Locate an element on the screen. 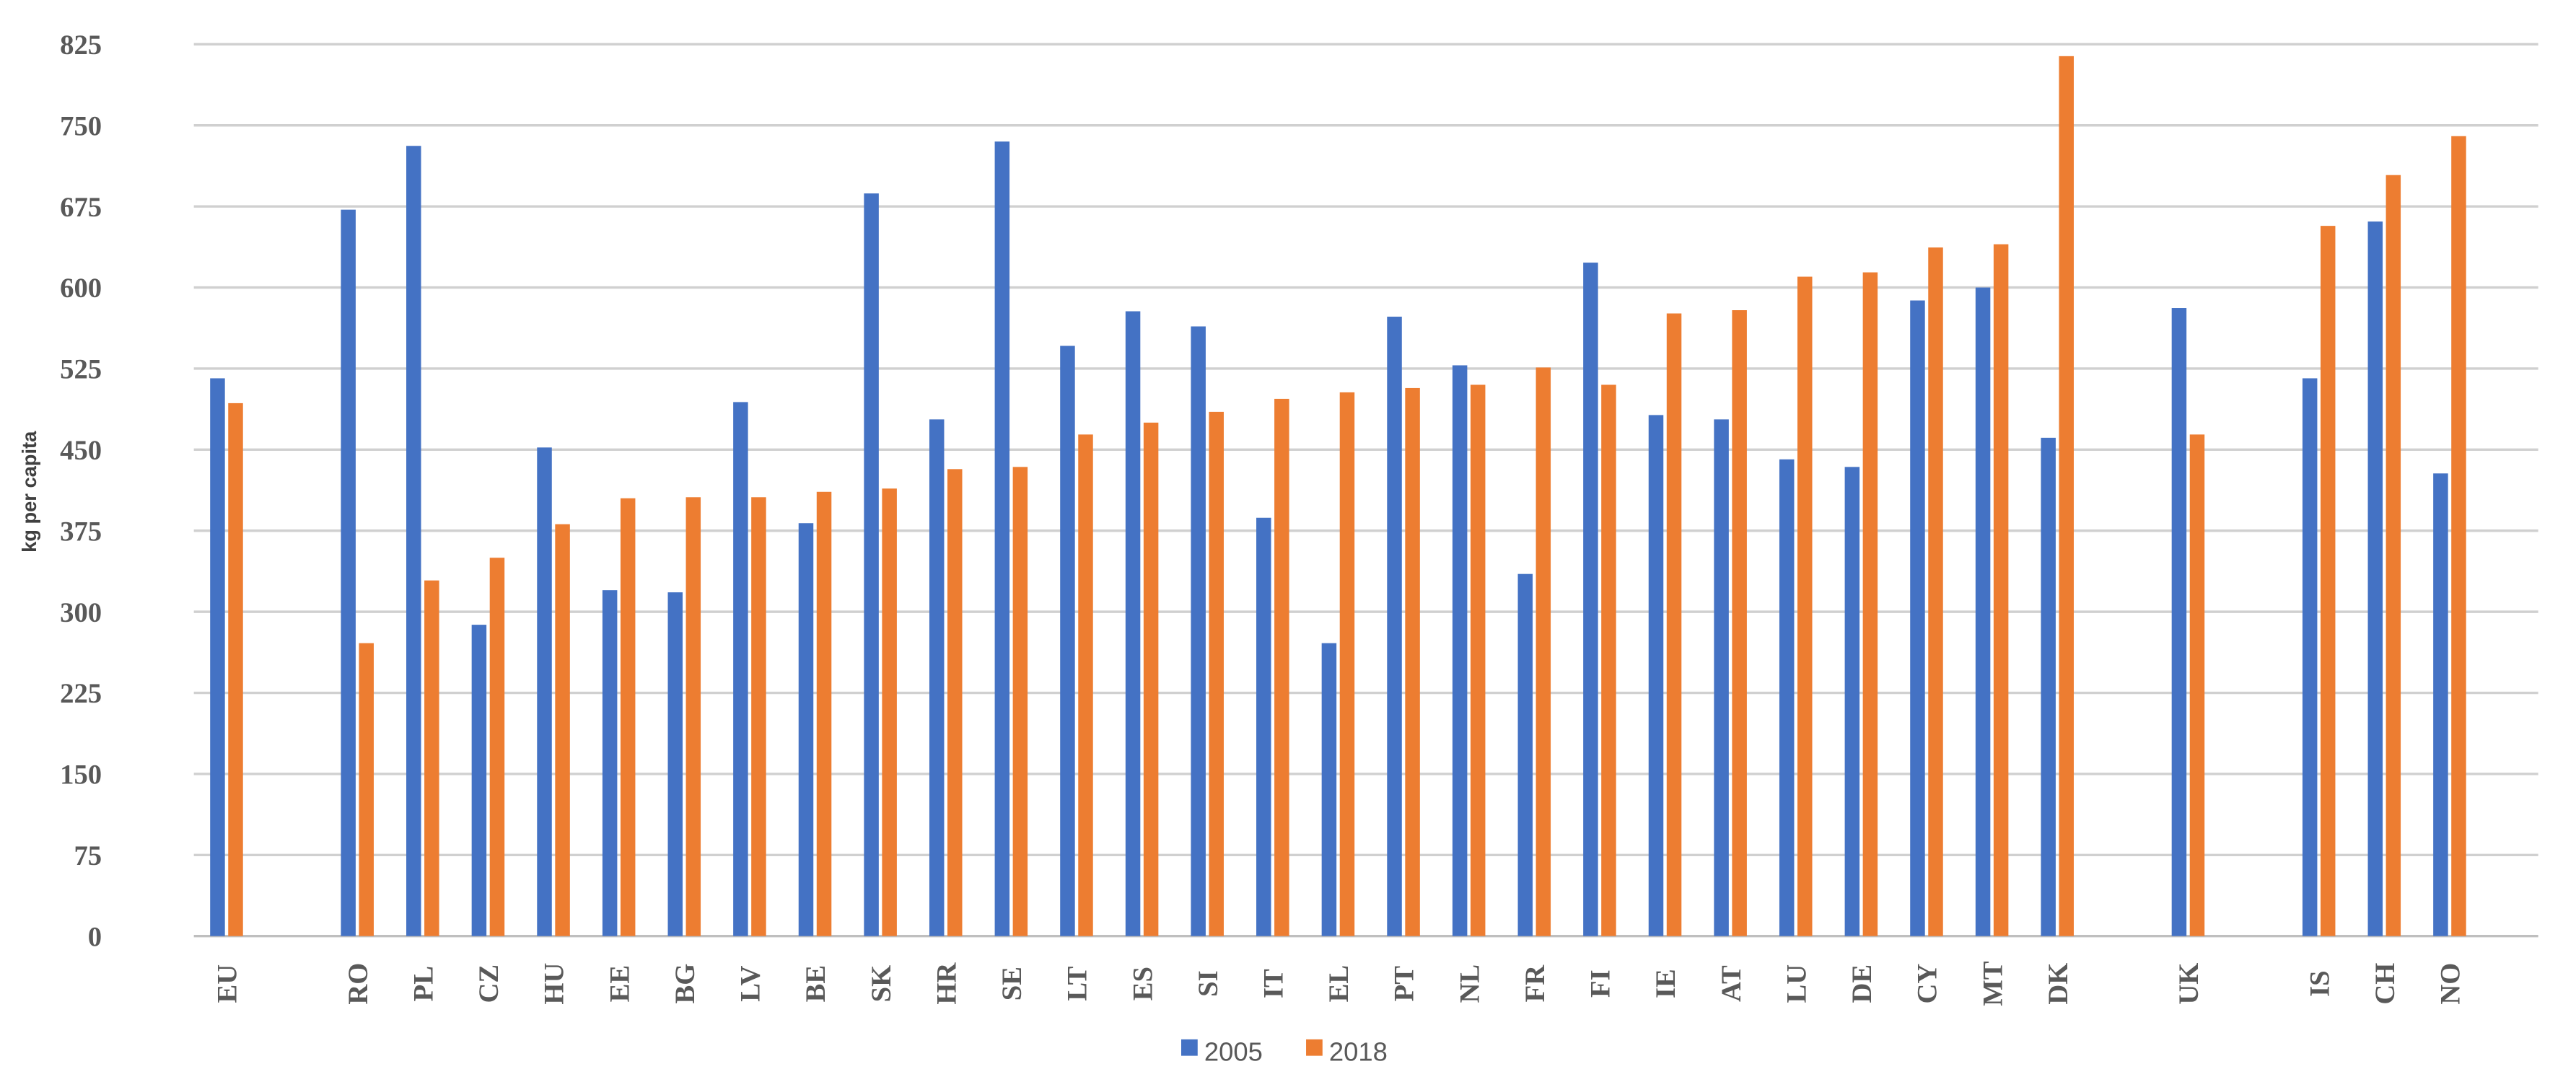 The height and width of the screenshot is (1082, 2576). bar-2018-DE is located at coordinates (1870, 604).